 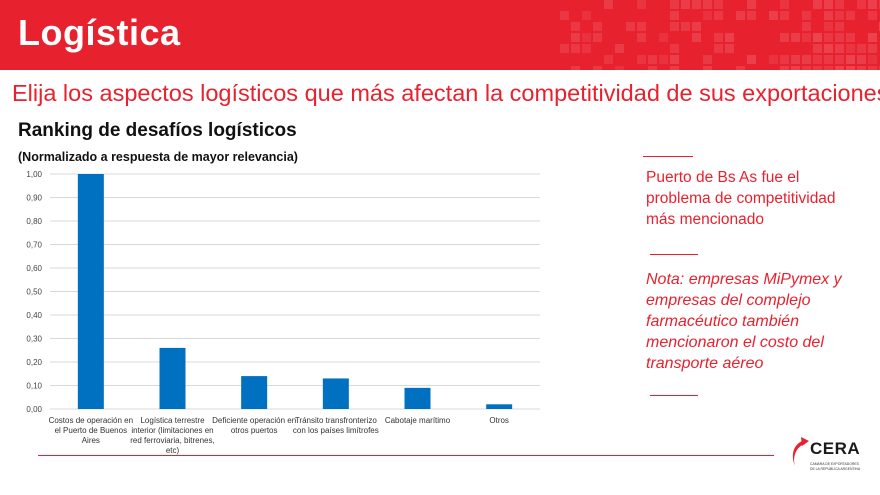 I want to click on y-tick-label: 0,30, so click(x=34, y=339).